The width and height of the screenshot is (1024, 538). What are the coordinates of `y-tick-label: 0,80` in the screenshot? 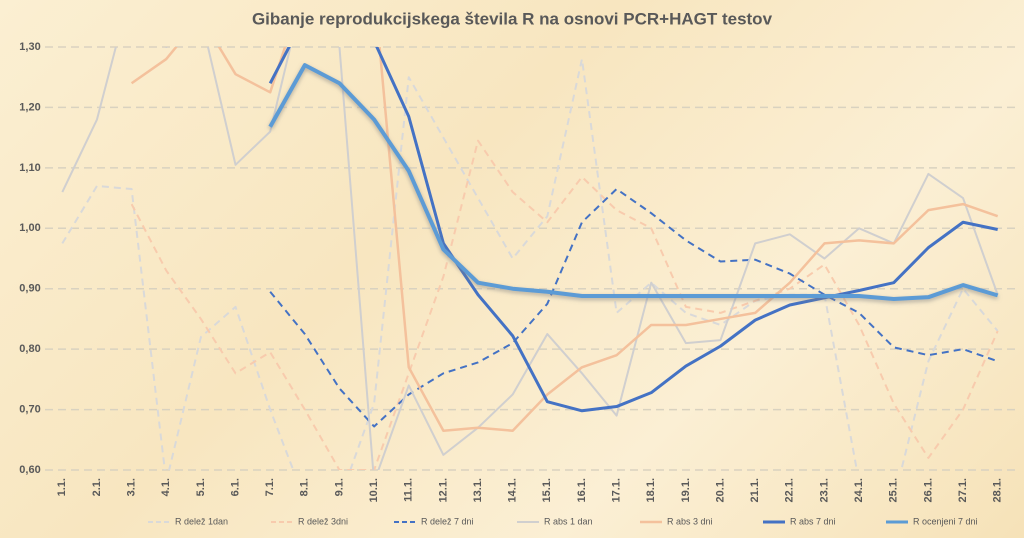 It's located at (29, 349).